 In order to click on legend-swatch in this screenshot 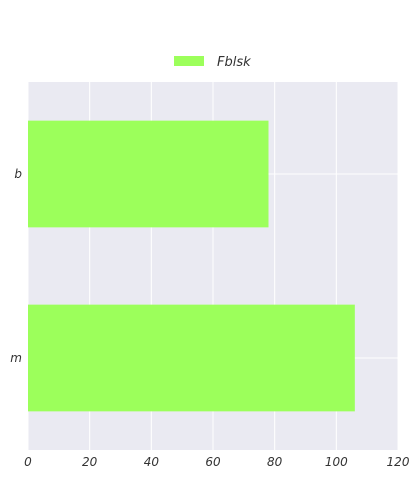, I will do `click(189, 61)`.